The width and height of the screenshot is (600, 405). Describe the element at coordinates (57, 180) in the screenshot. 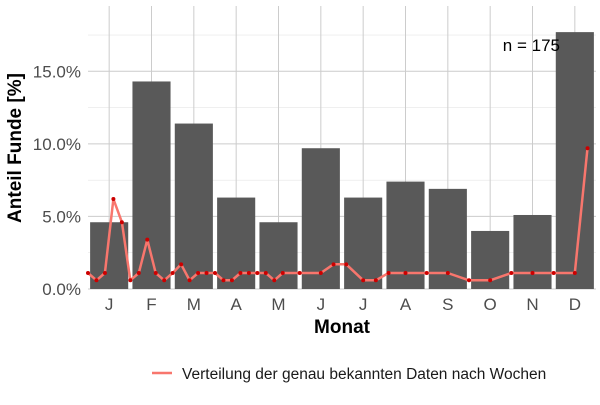

I see `y-axis: 0.0% 5.0% 10.0% 15.0%` at that location.